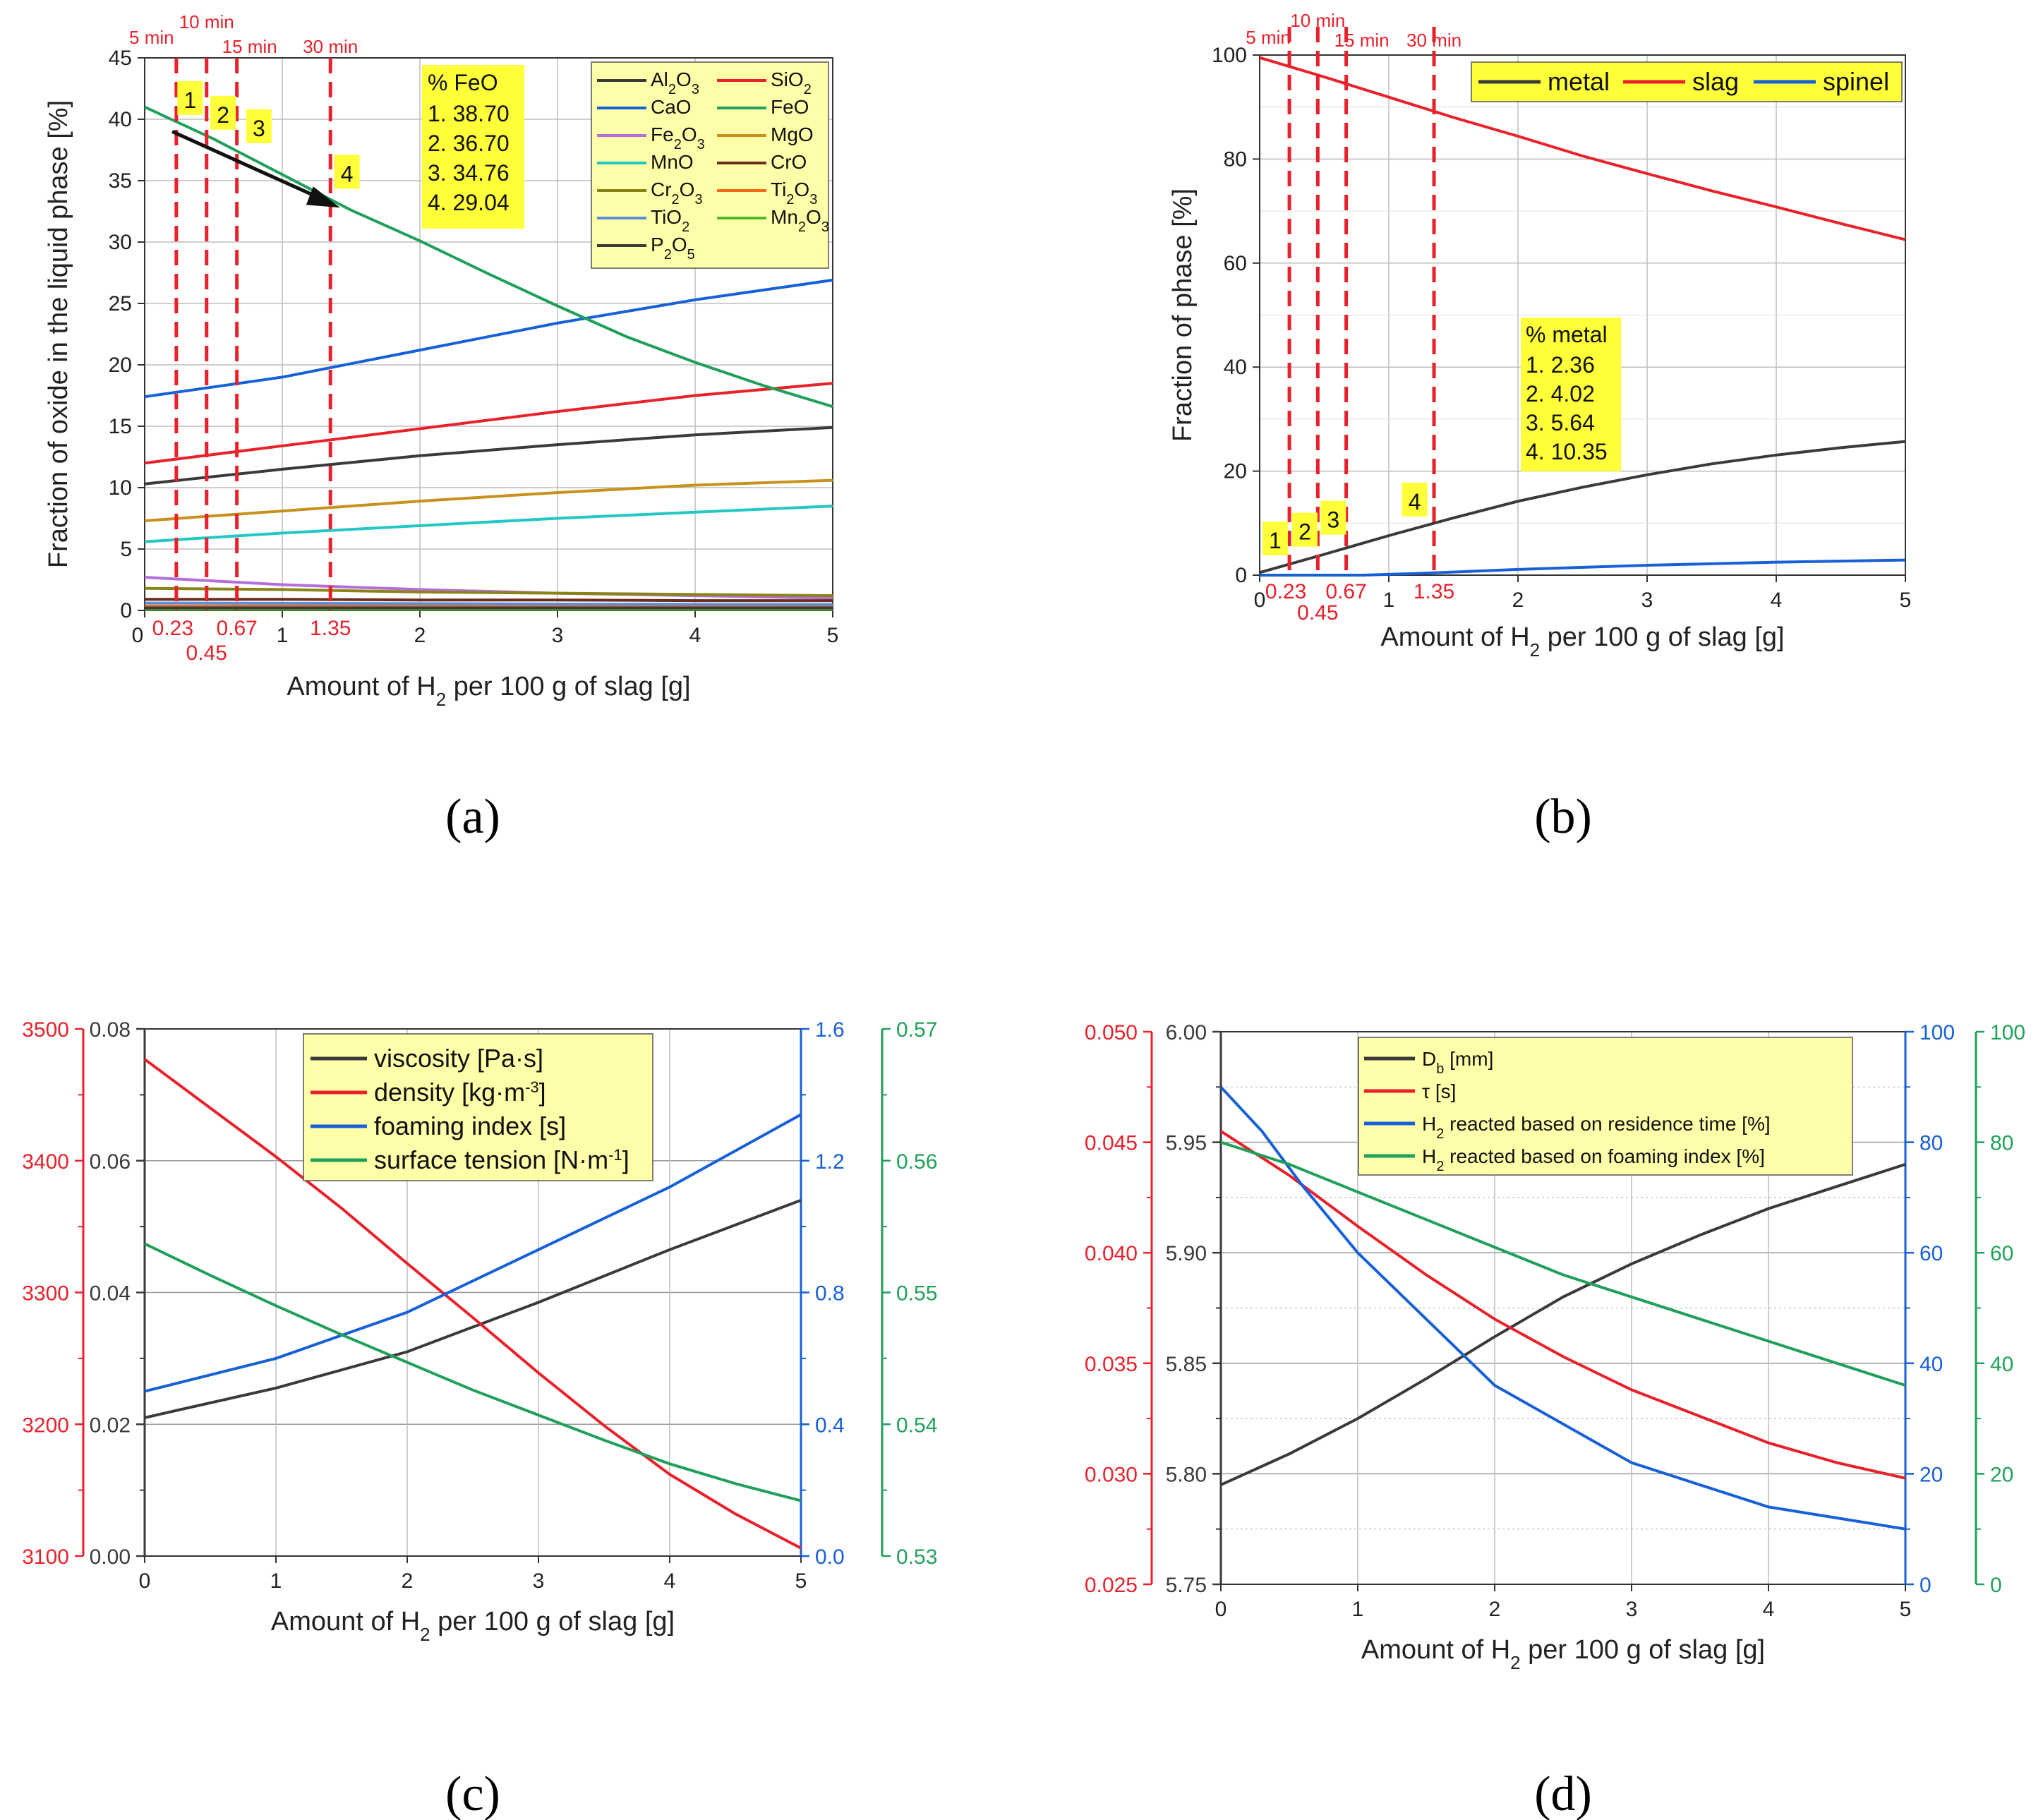 The height and width of the screenshot is (1820, 2043). Describe the element at coordinates (1111, 1475) in the screenshot. I see `axis-tick-label: 0.030` at that location.